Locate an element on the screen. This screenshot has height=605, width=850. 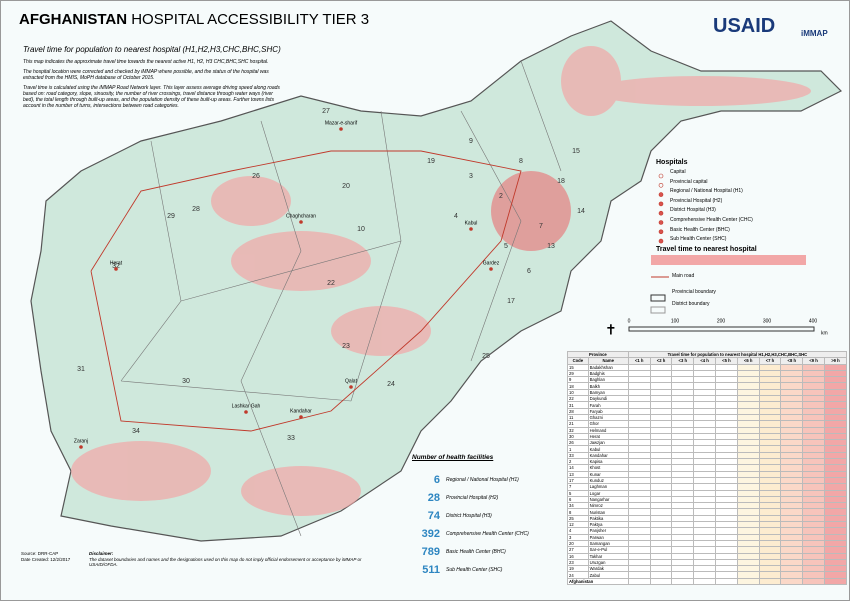
facility-row: 6 Regional / National Hospital (H1) is located at coordinates (462, 480).